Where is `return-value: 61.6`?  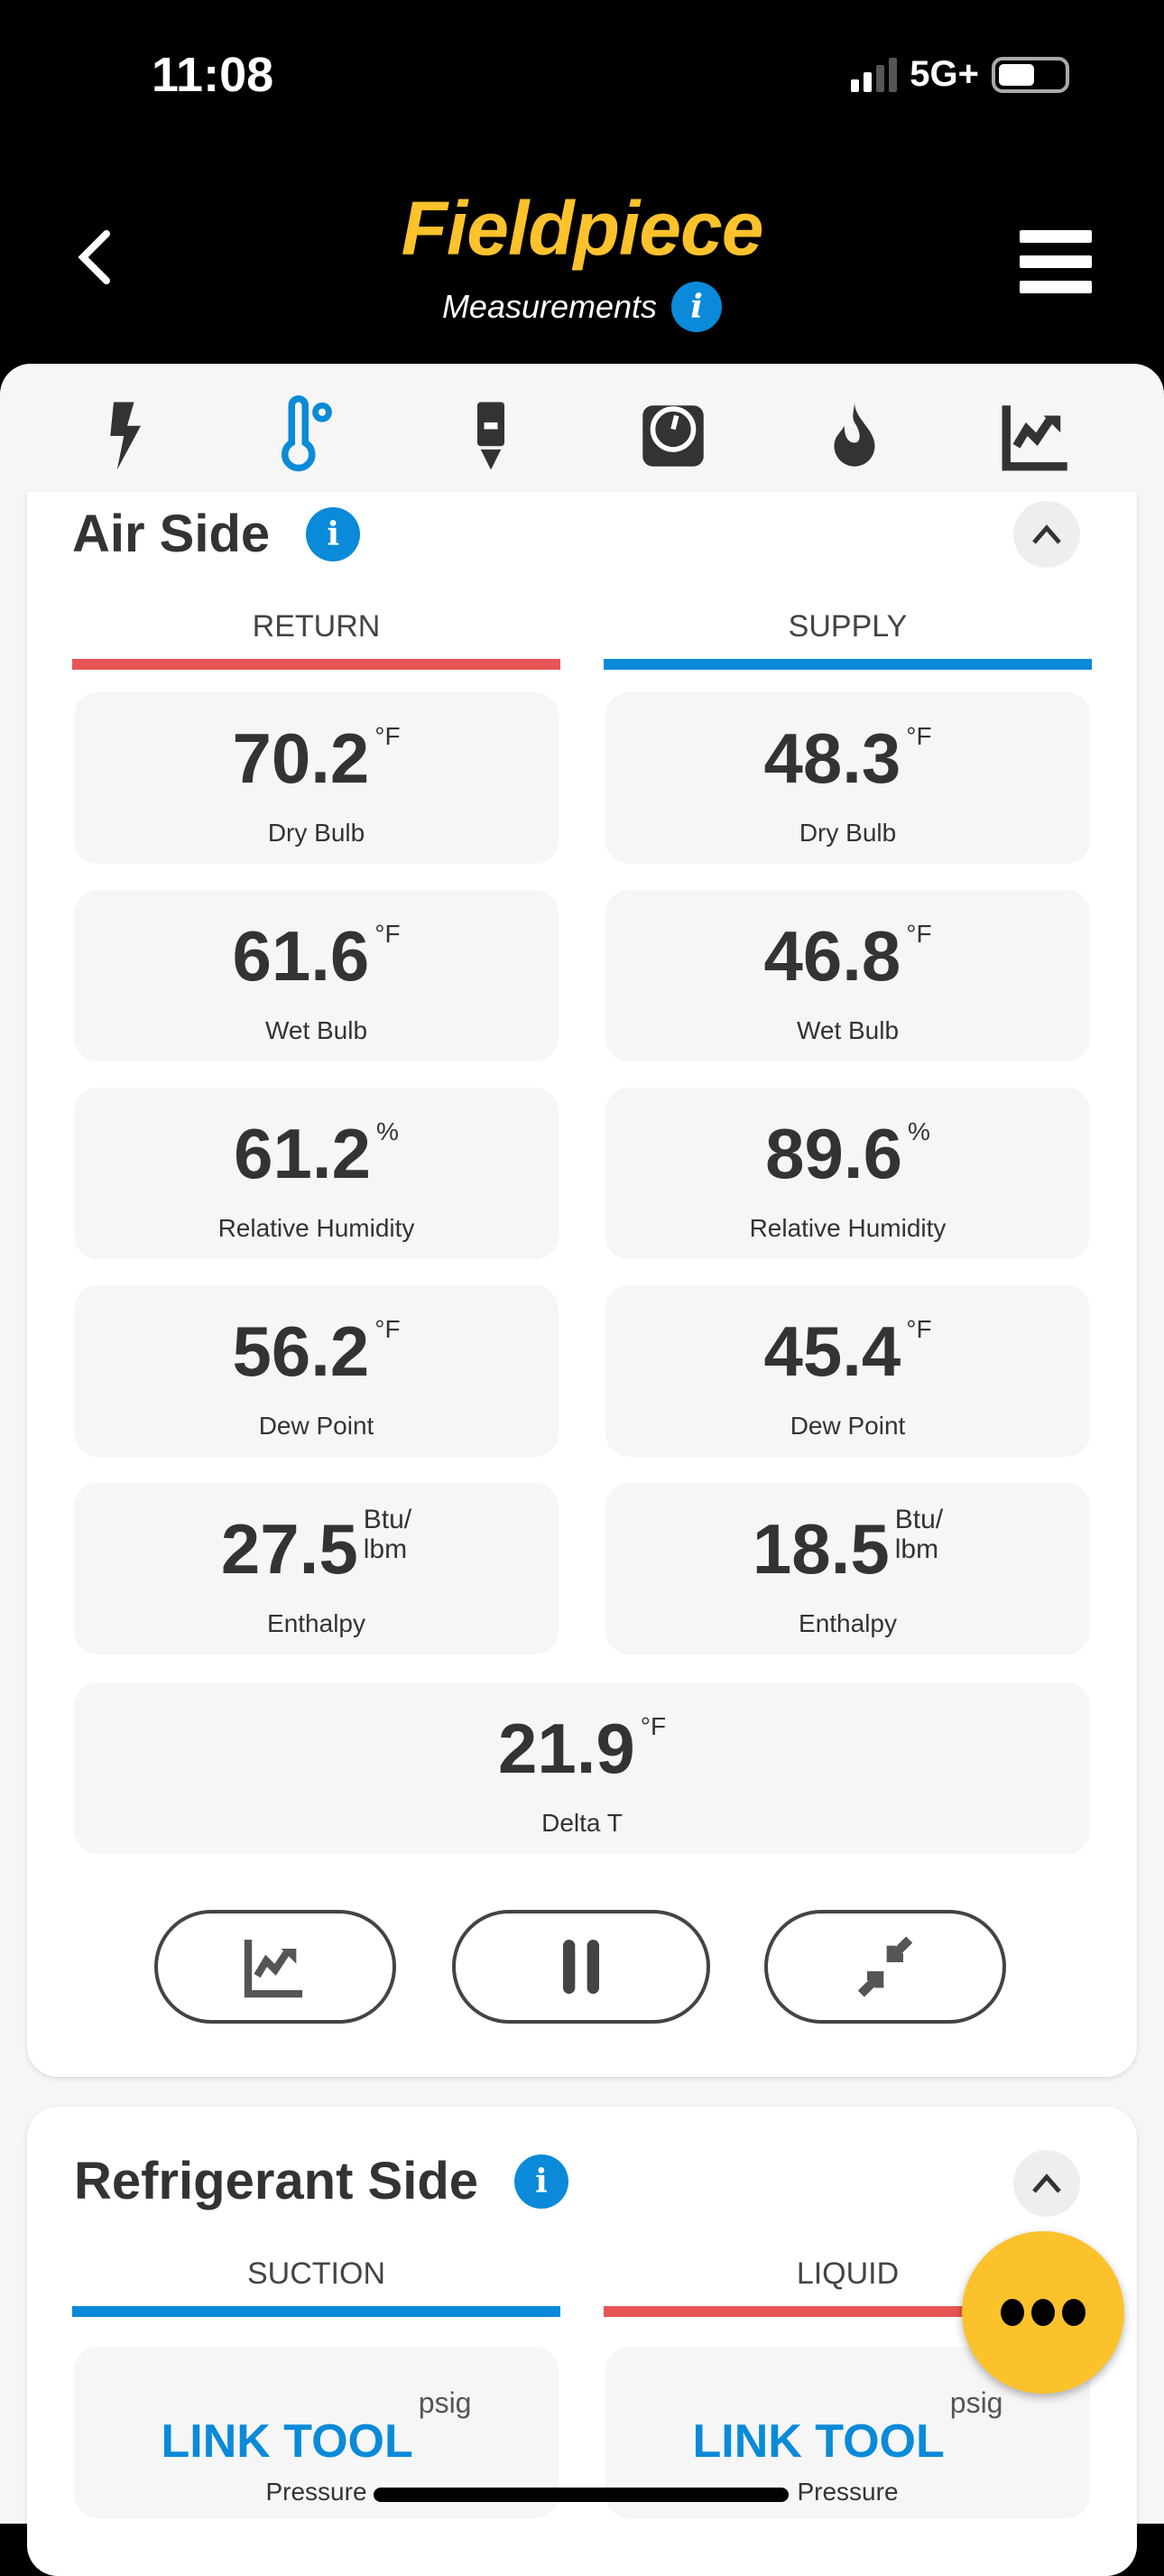 return-value: 61.6 is located at coordinates (301, 956).